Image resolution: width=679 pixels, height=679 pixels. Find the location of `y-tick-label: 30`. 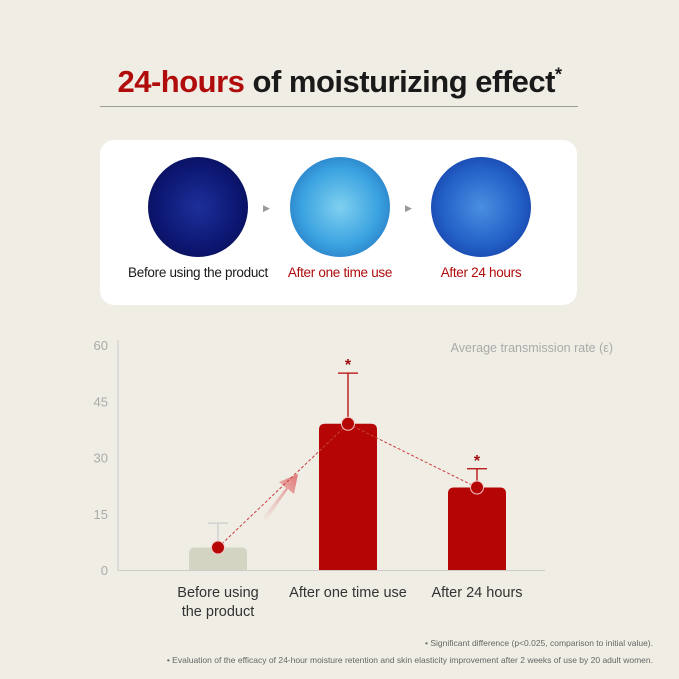

y-tick-label: 30 is located at coordinates (101, 458).